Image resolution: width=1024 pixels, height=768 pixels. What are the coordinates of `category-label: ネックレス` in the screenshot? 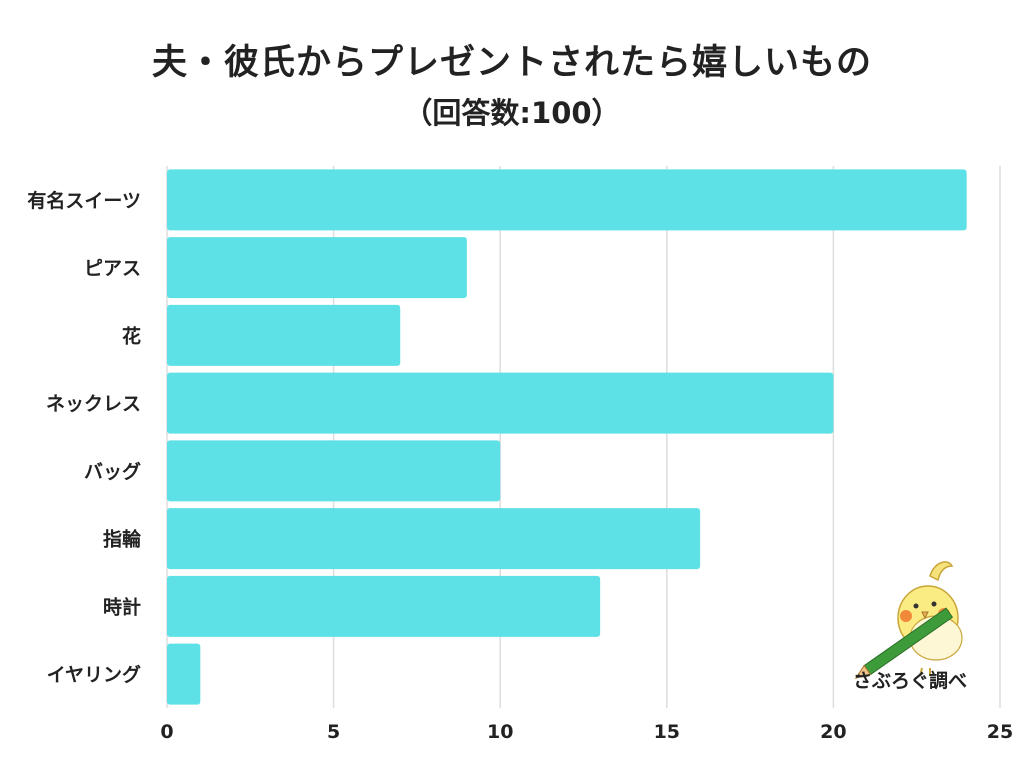 It's located at (93, 404).